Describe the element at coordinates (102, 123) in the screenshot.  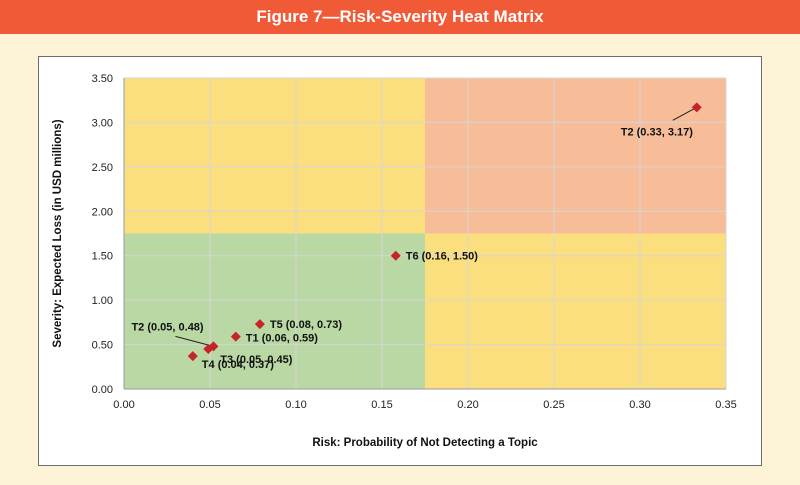
I see `y-tick-label: 3.00` at that location.